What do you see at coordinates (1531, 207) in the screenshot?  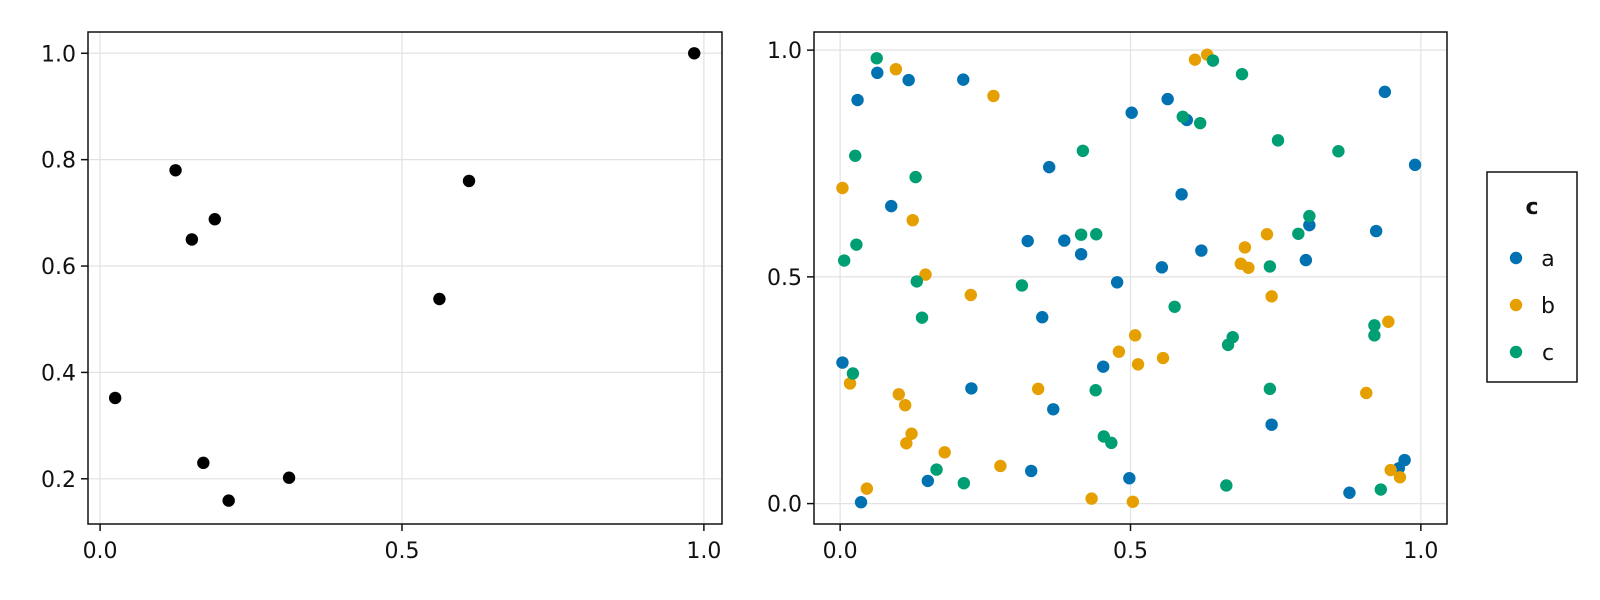 I see `legend-title: c` at bounding box center [1531, 207].